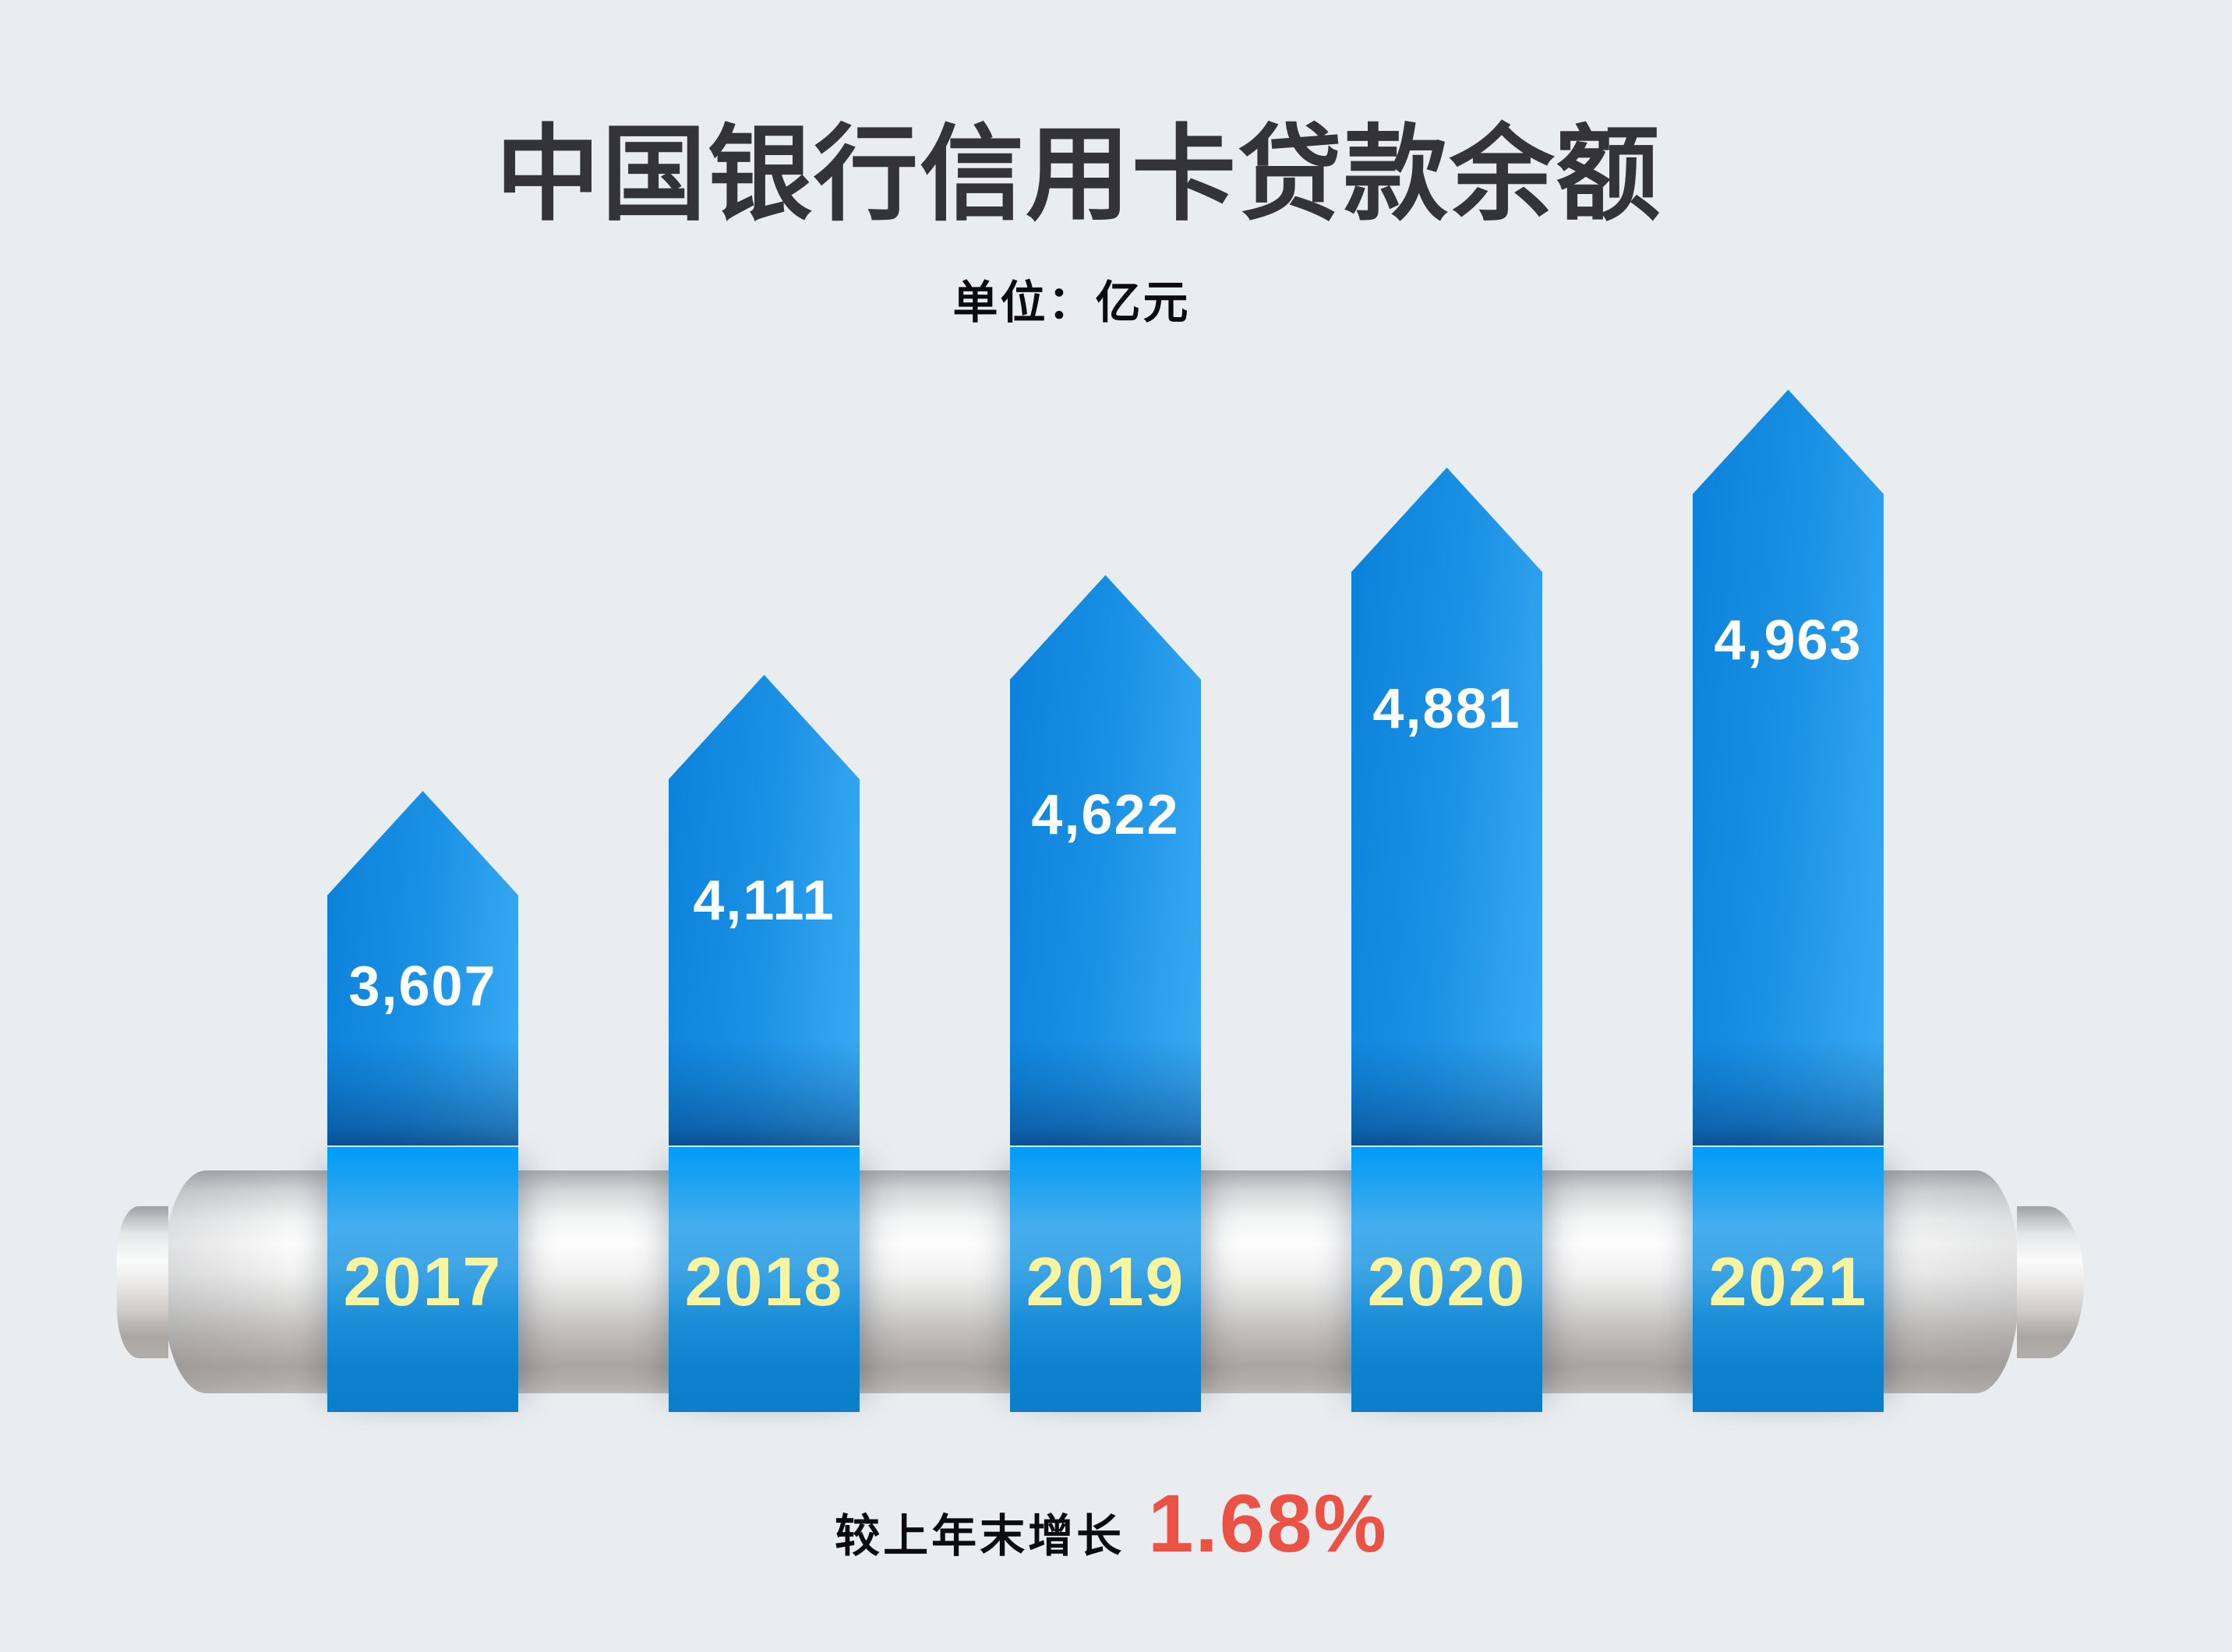  Describe the element at coordinates (142, 1282) in the screenshot. I see `pipe-end-cap-left` at that location.